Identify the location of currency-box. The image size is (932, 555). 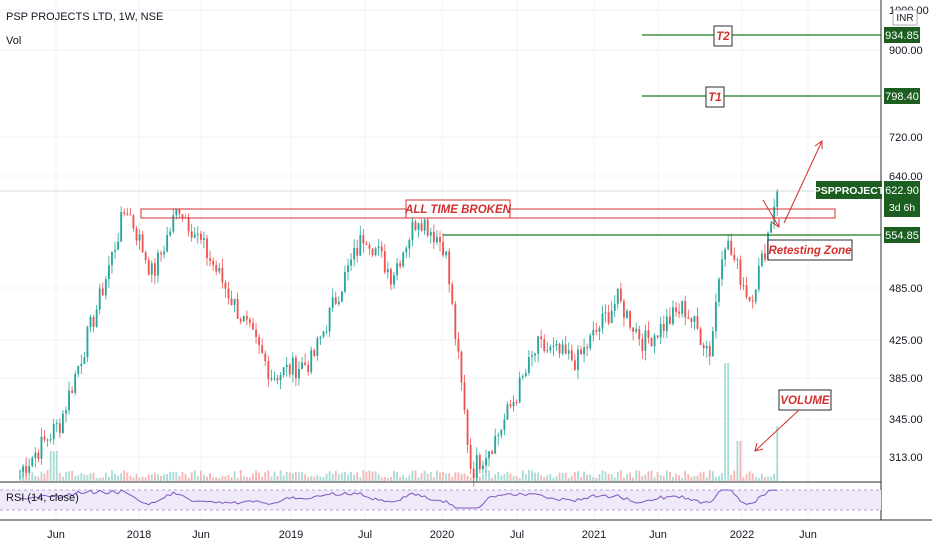
(905, 17).